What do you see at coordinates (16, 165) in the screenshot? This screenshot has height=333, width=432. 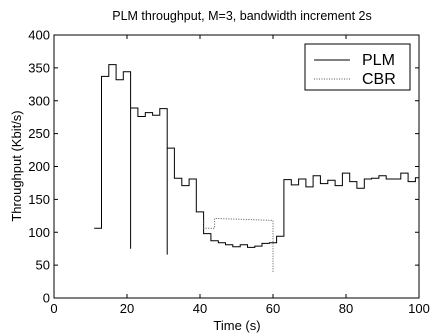 I see `y-axis-label: Throughput (Kbit/s)` at bounding box center [16, 165].